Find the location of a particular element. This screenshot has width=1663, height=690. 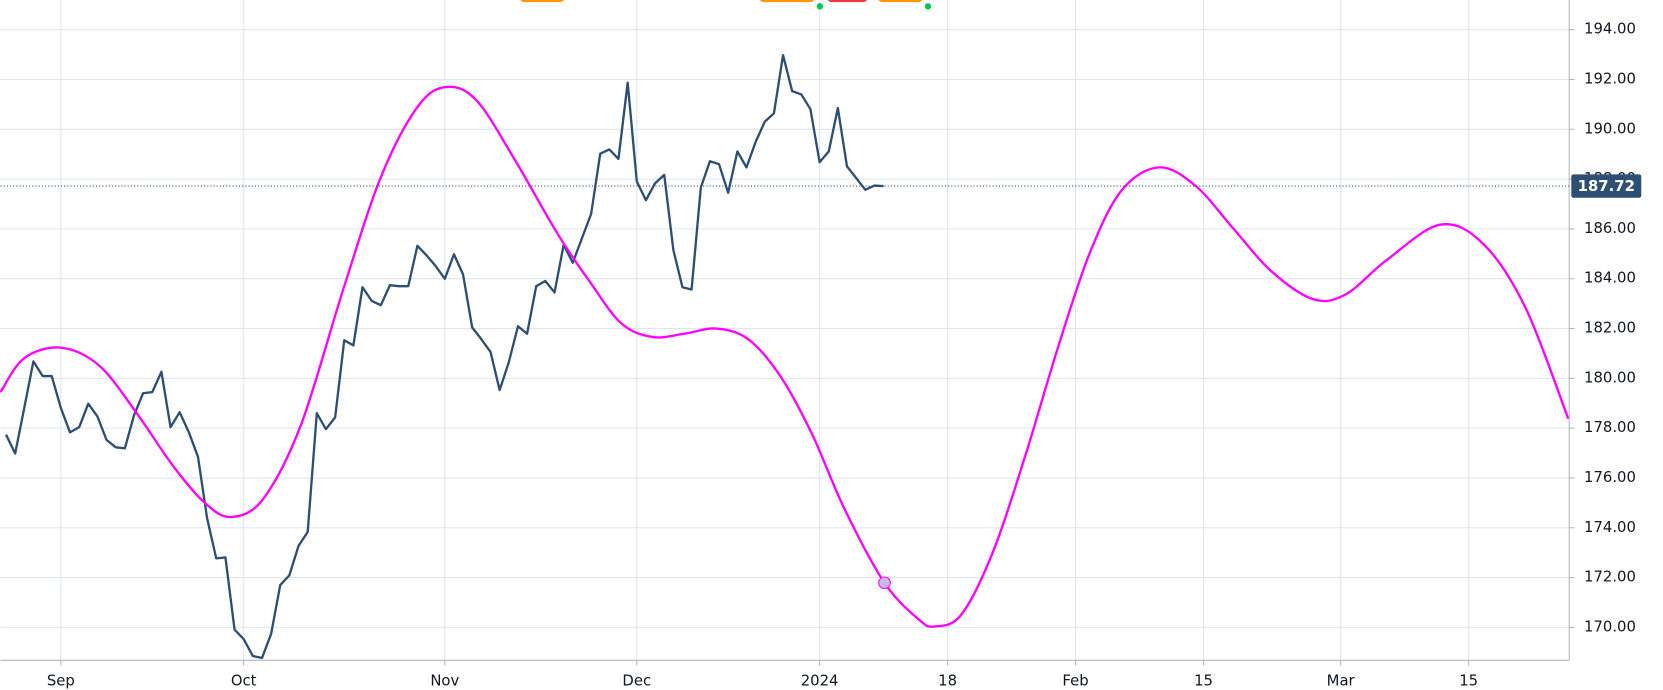

y-tick-label: 180.00 is located at coordinates (1610, 377).